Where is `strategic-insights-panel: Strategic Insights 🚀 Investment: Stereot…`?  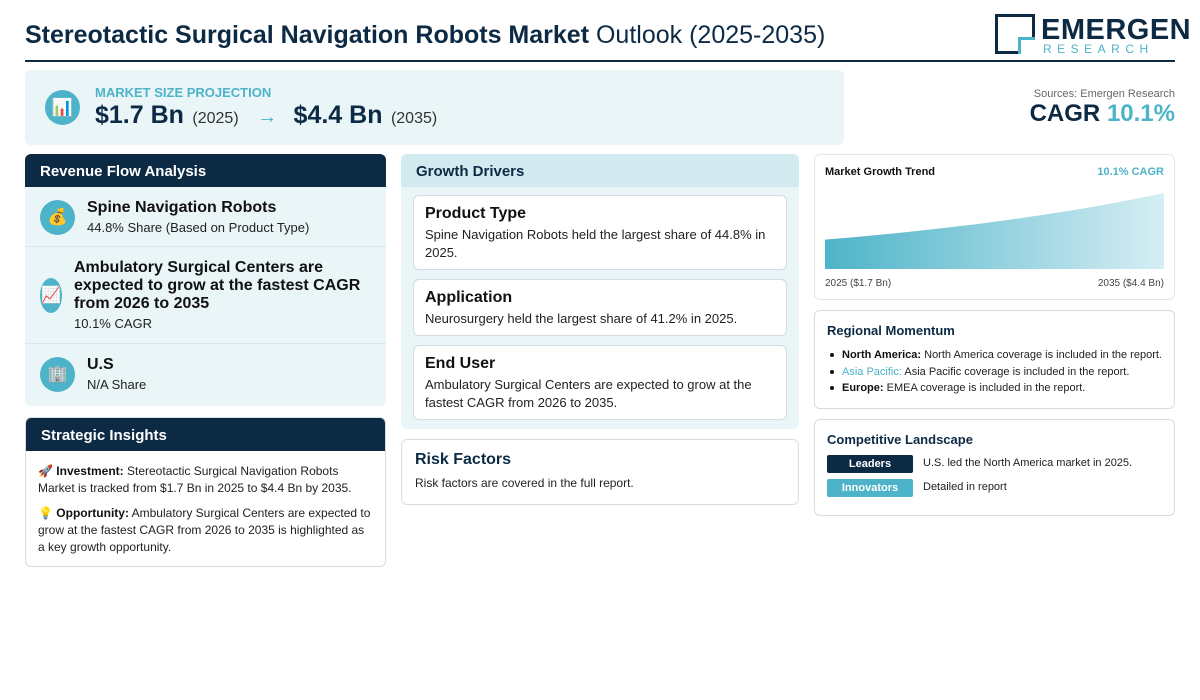 strategic-insights-panel: Strategic Insights 🚀 Investment: Stereot… is located at coordinates (205, 492).